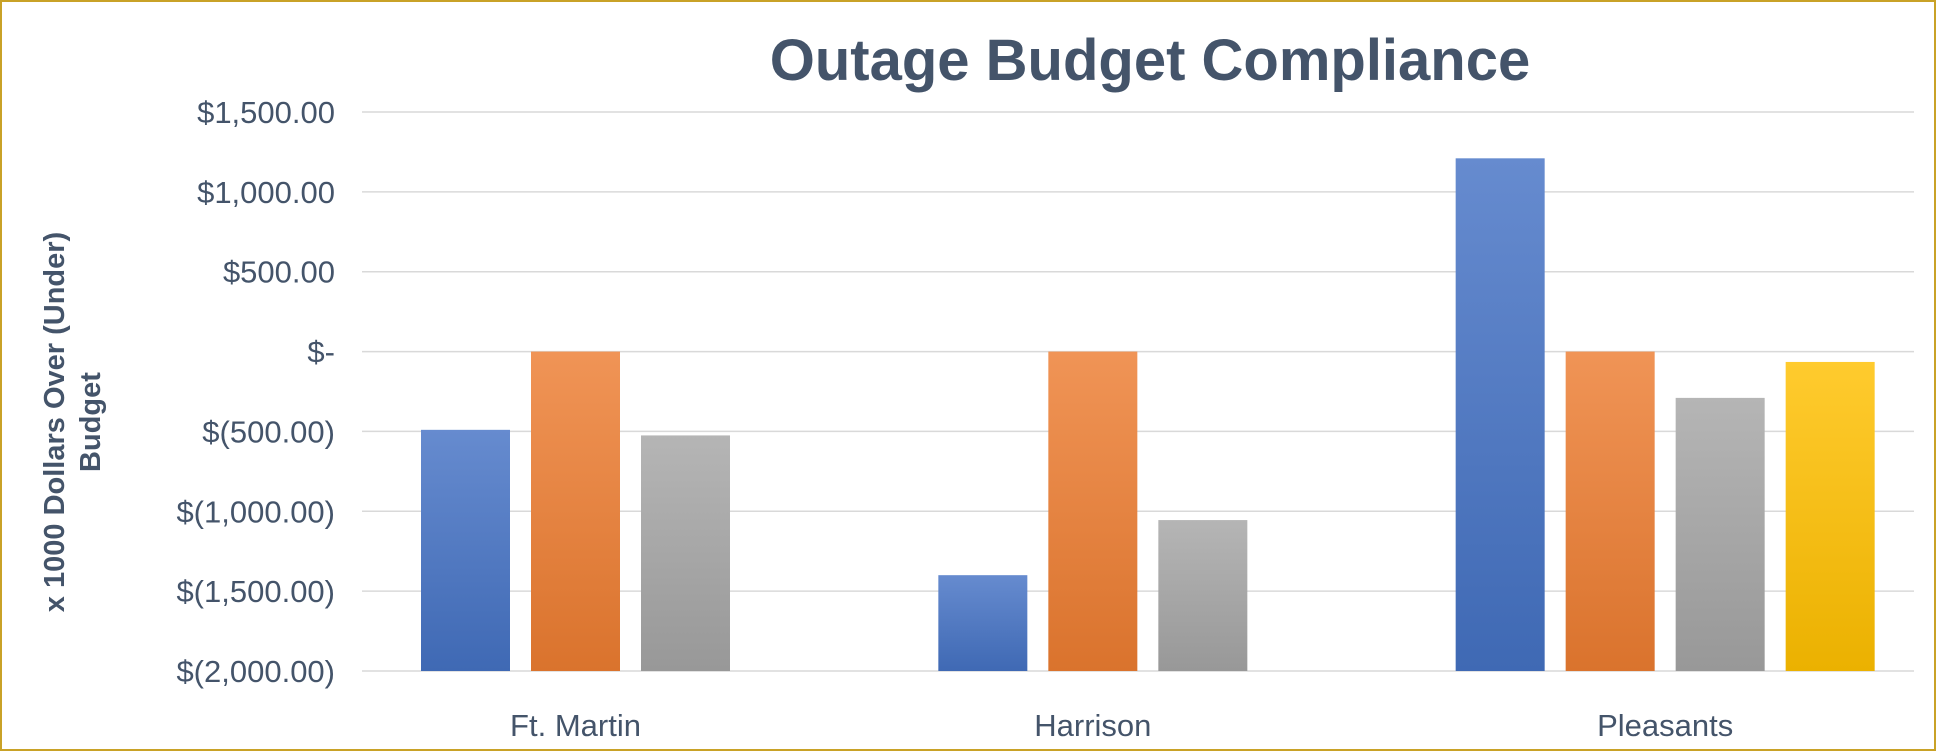 The height and width of the screenshot is (751, 1936). I want to click on x-category-label: Pleasants, so click(1665, 725).